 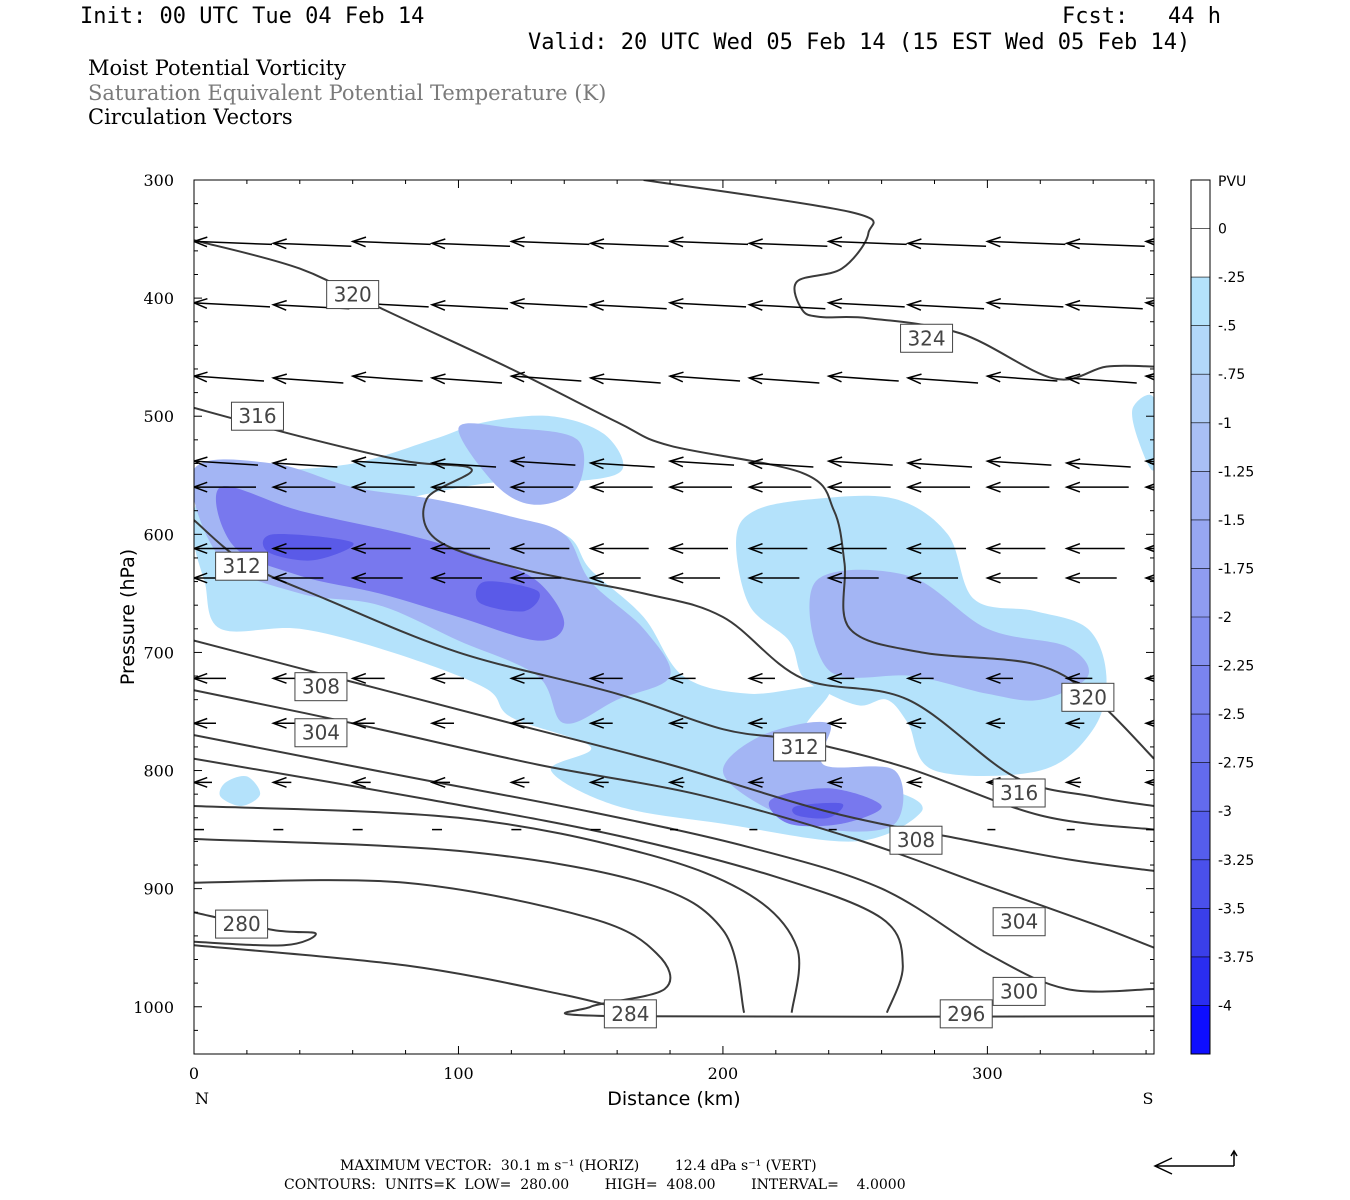 What do you see at coordinates (723, 1073) in the screenshot?
I see `x-tick-label-200: 200` at bounding box center [723, 1073].